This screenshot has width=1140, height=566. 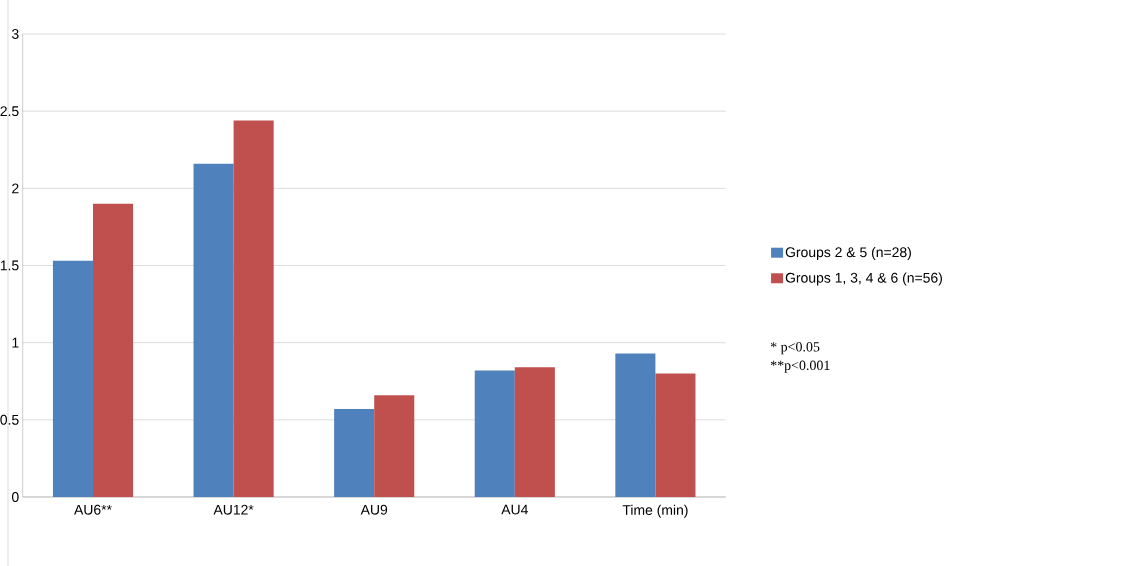 I want to click on text: * p<0.05, so click(x=795, y=348).